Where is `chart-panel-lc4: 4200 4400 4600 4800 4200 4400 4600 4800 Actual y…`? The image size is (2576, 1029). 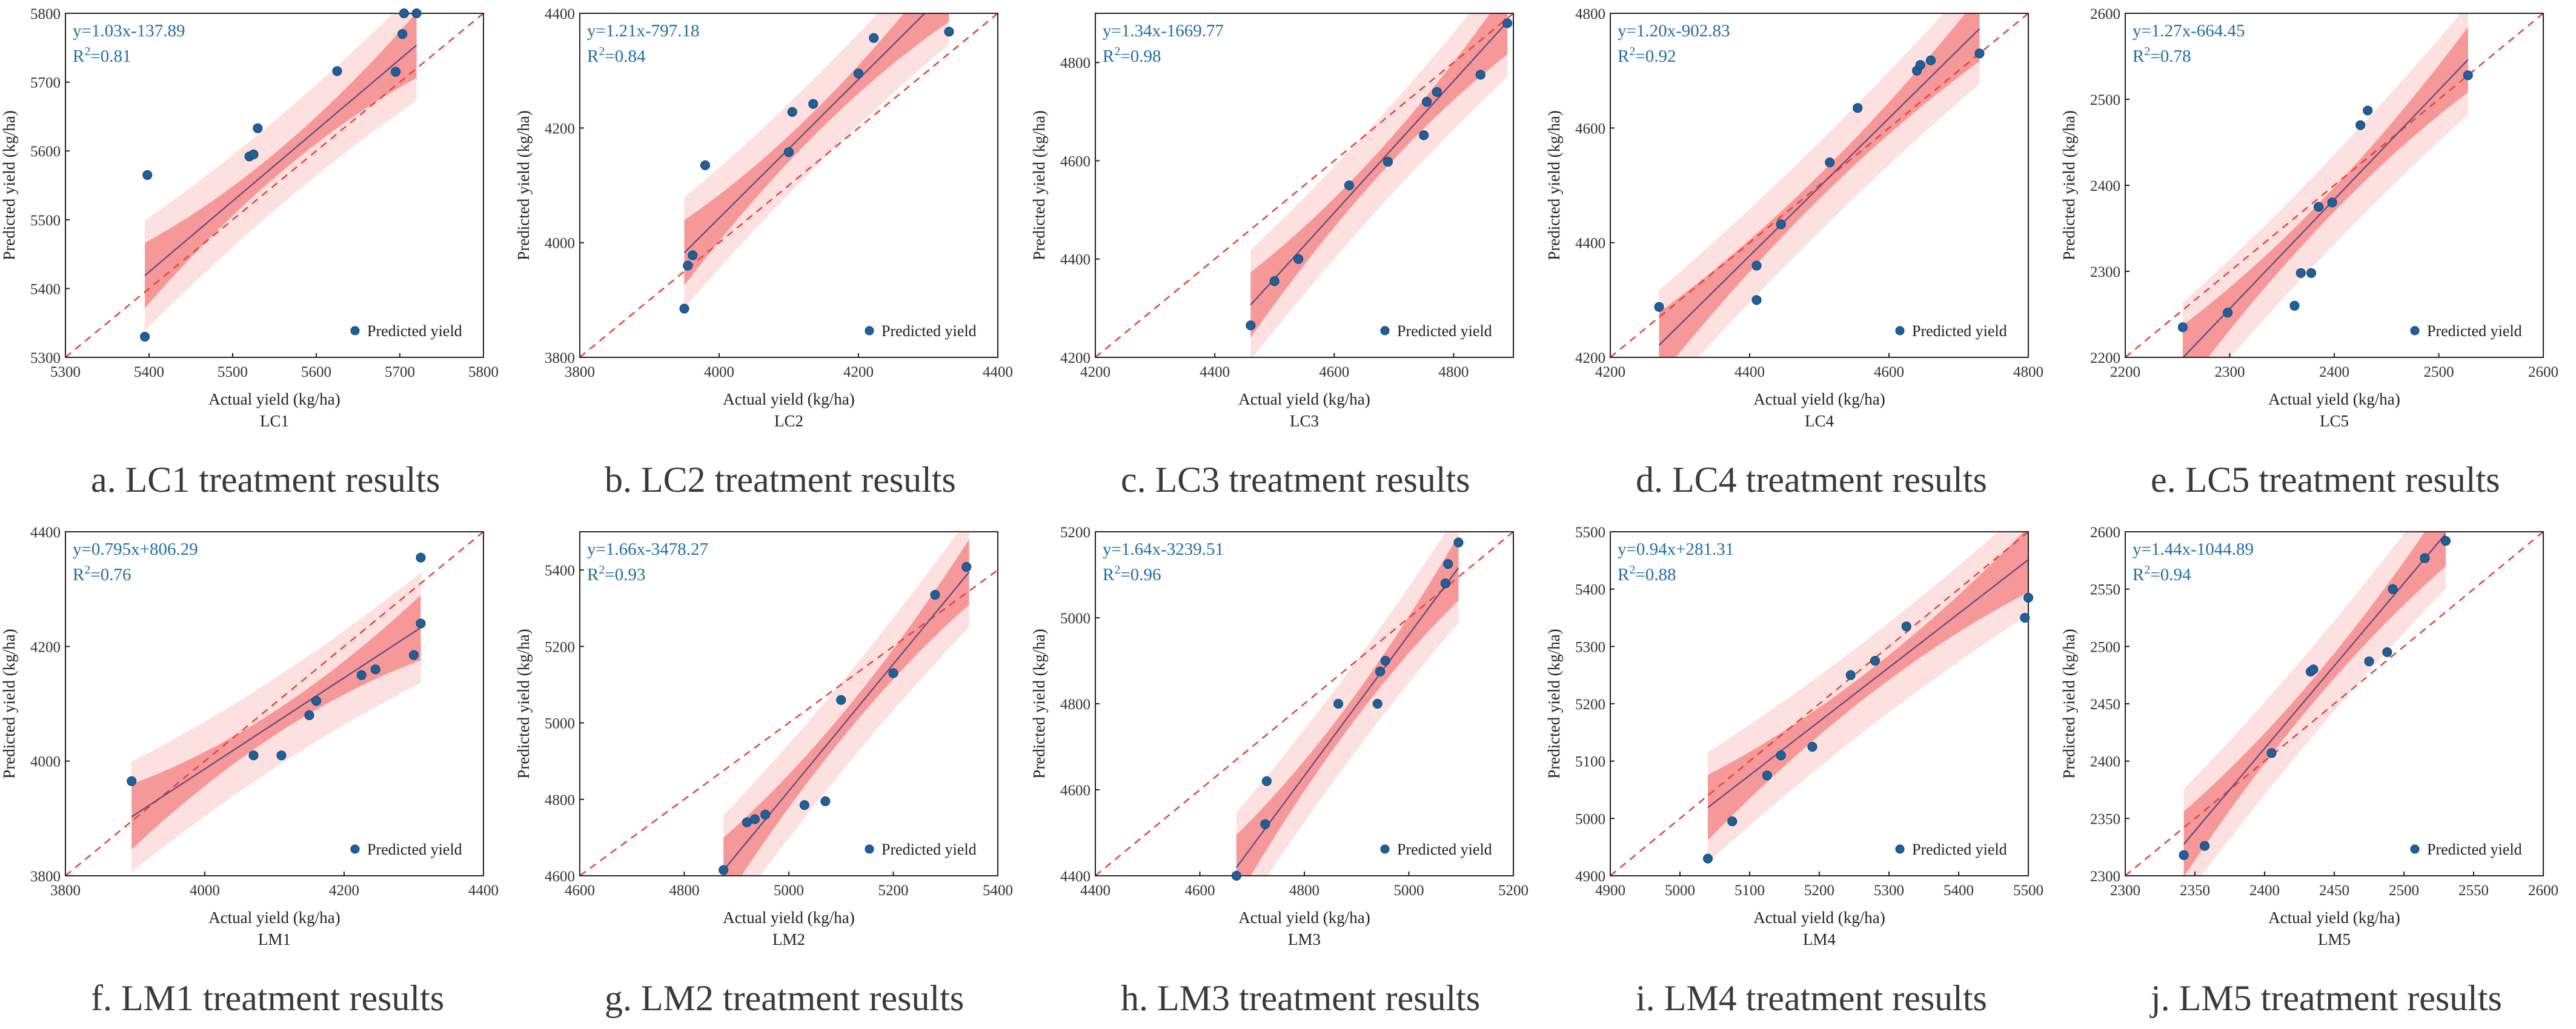 chart-panel-lc4: 4200 4400 4600 4800 4200 4400 4600 4800 Actual y… is located at coordinates (1794, 253).